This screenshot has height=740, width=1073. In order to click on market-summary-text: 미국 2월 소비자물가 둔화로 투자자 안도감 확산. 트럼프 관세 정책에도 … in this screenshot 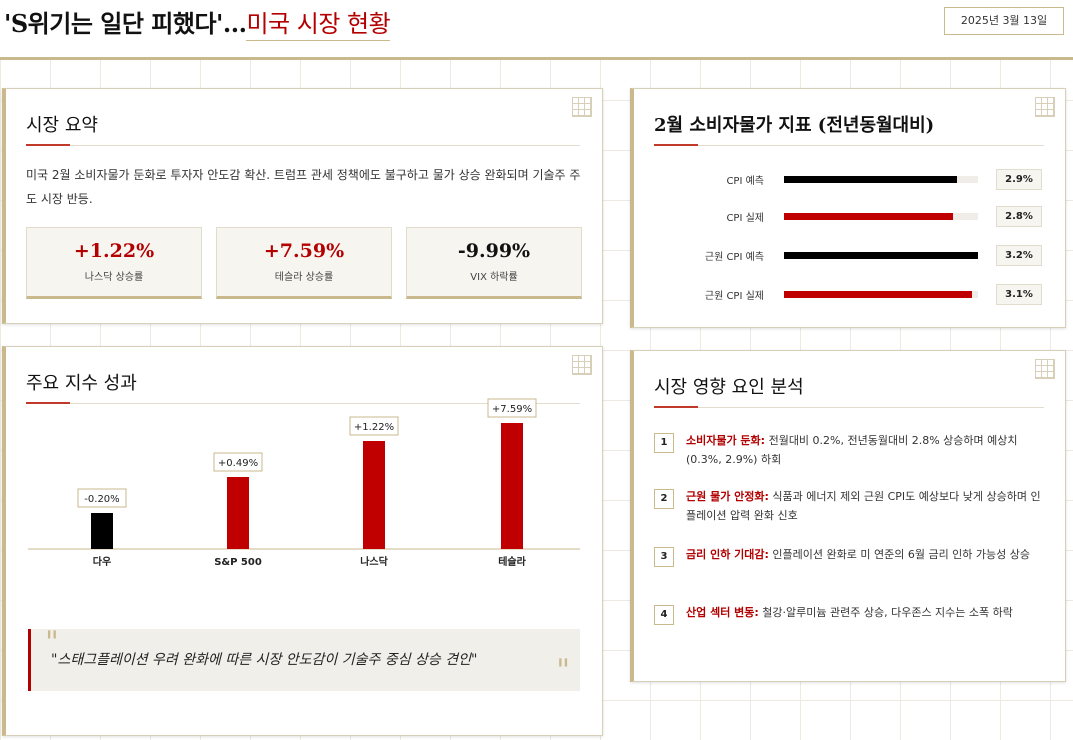, I will do `click(303, 187)`.